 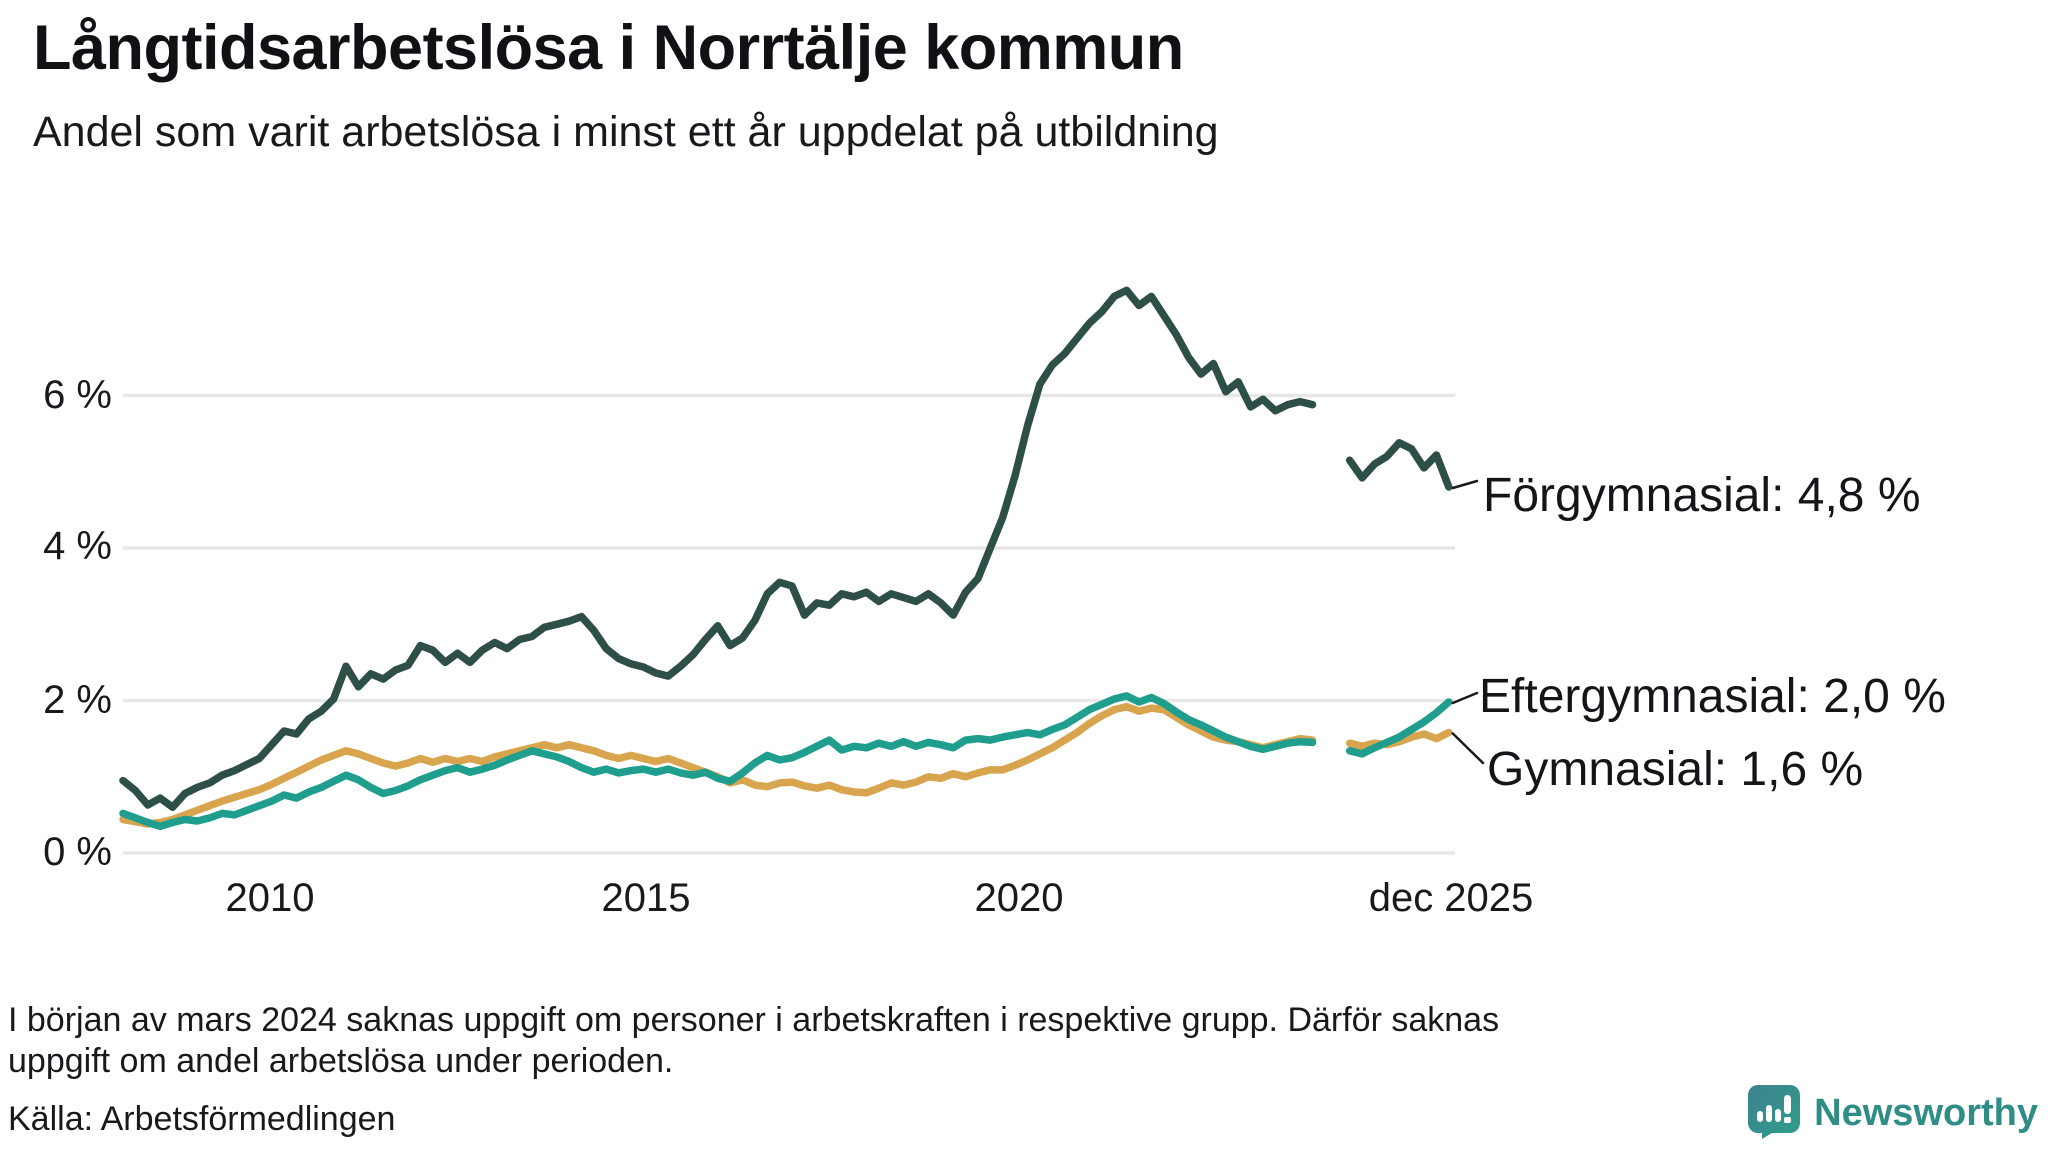 I want to click on x-tick-2010: 2010, so click(x=270, y=898).